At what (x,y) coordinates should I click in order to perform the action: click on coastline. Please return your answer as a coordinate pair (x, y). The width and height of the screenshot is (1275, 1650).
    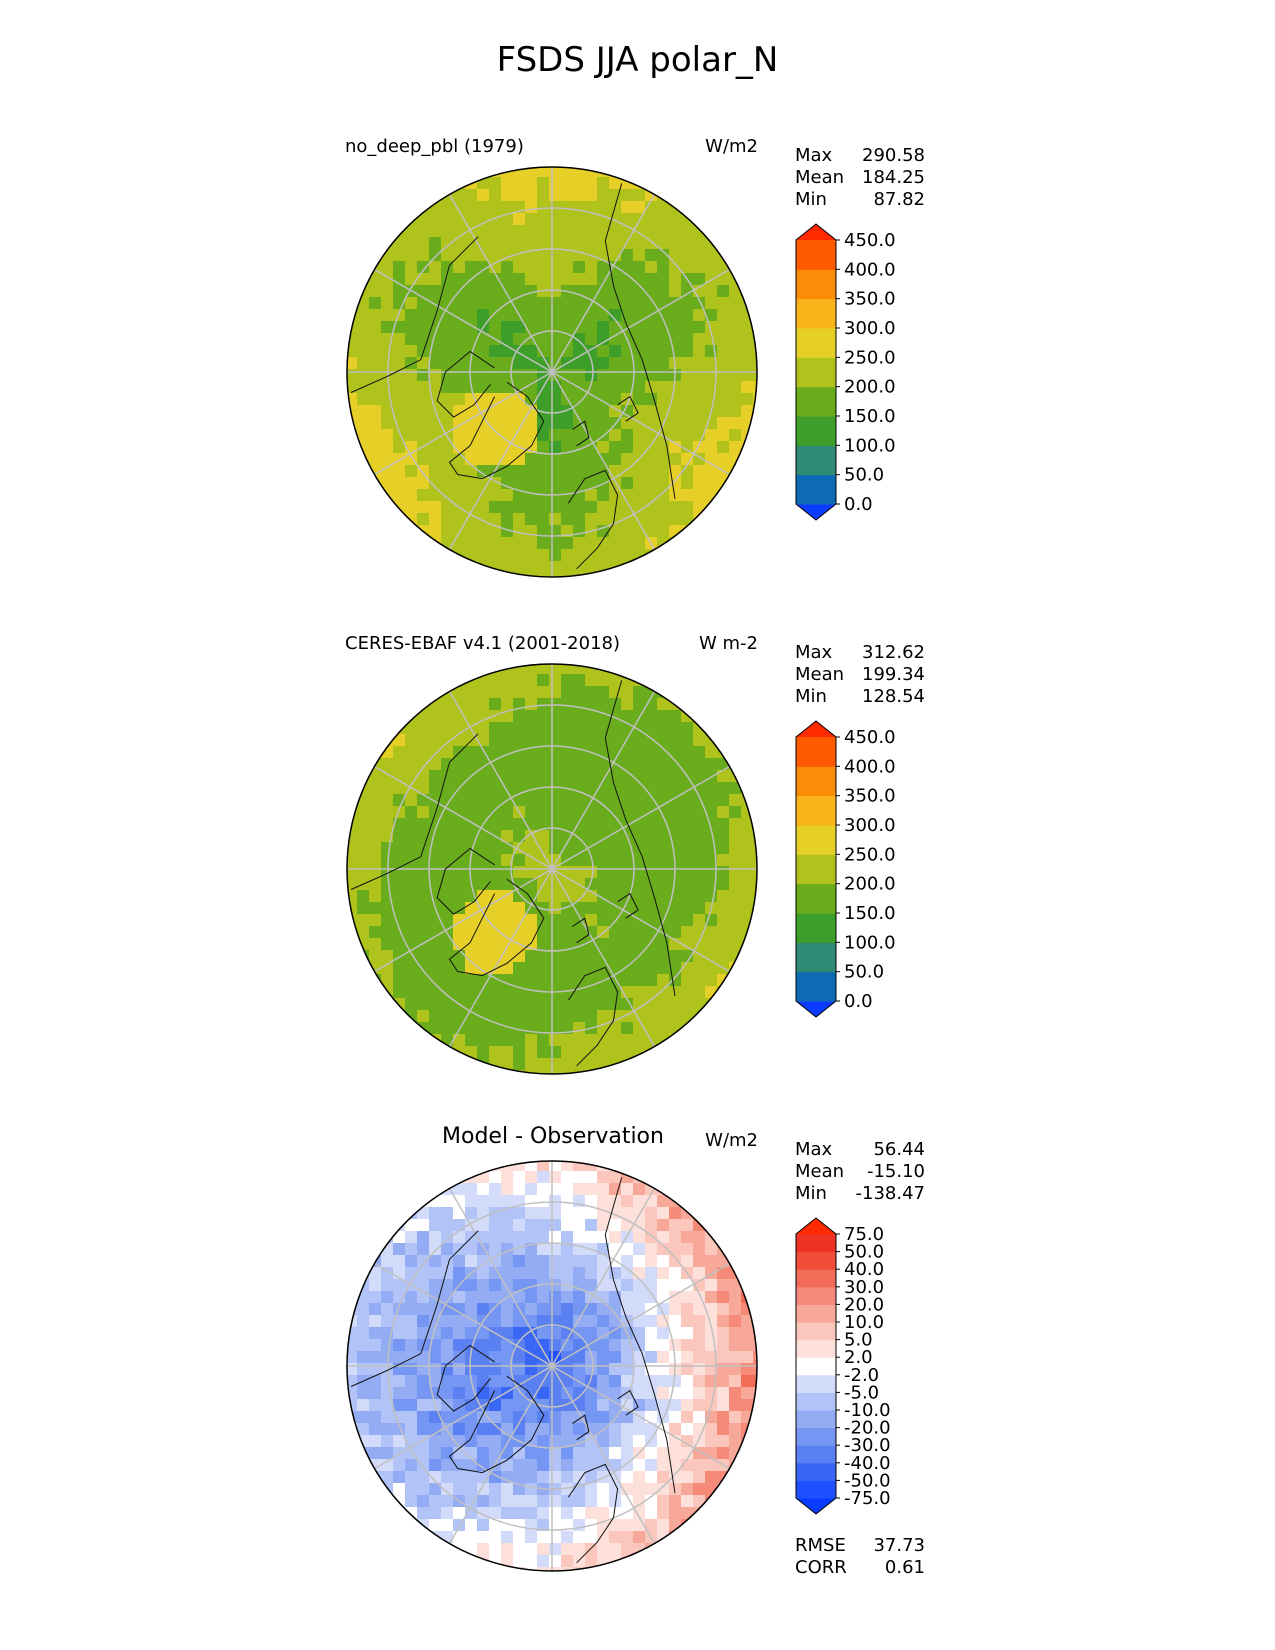
    Looking at the image, I should click on (581, 930).